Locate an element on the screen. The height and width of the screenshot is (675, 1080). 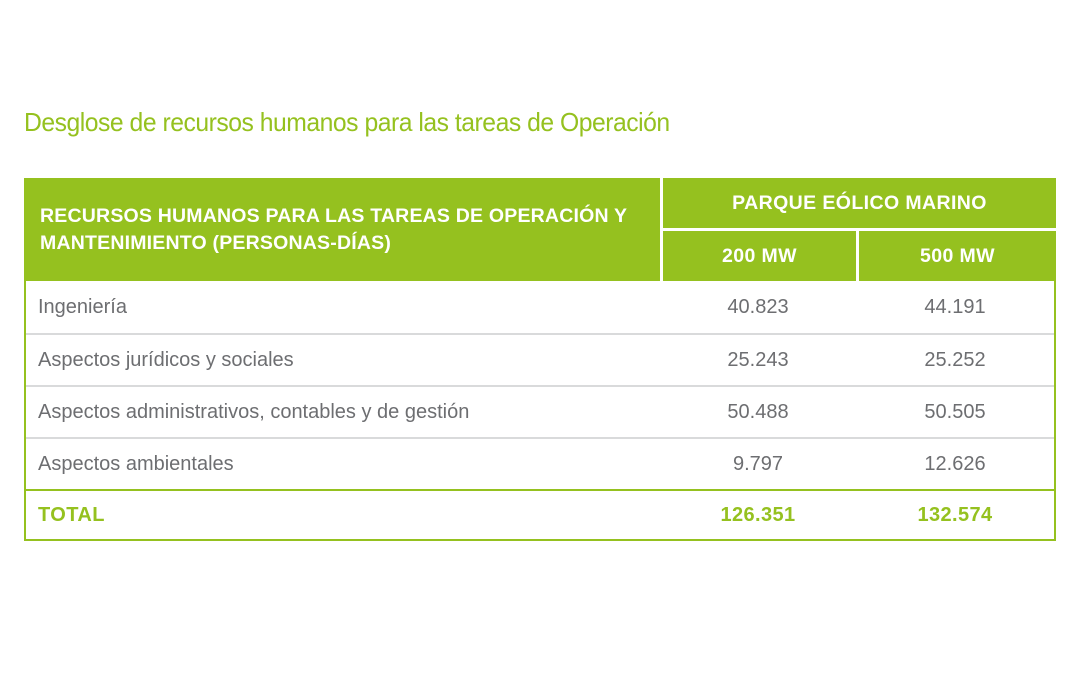
total-value-200mw: 126.351 is located at coordinates (758, 514).